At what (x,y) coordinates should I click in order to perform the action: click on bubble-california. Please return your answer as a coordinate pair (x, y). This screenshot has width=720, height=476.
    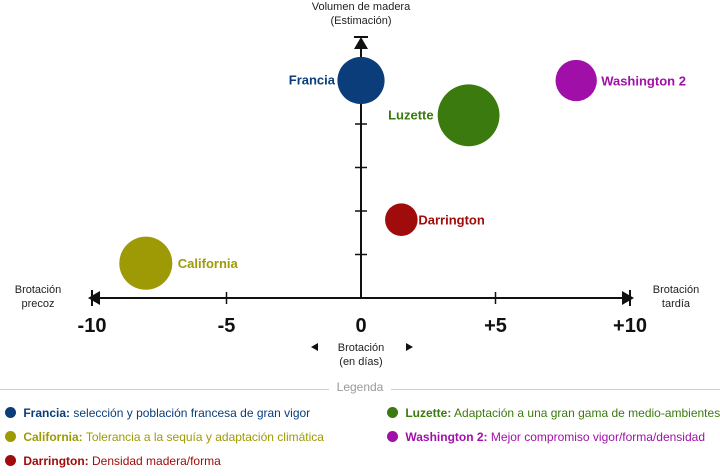
    Looking at the image, I should click on (146, 263).